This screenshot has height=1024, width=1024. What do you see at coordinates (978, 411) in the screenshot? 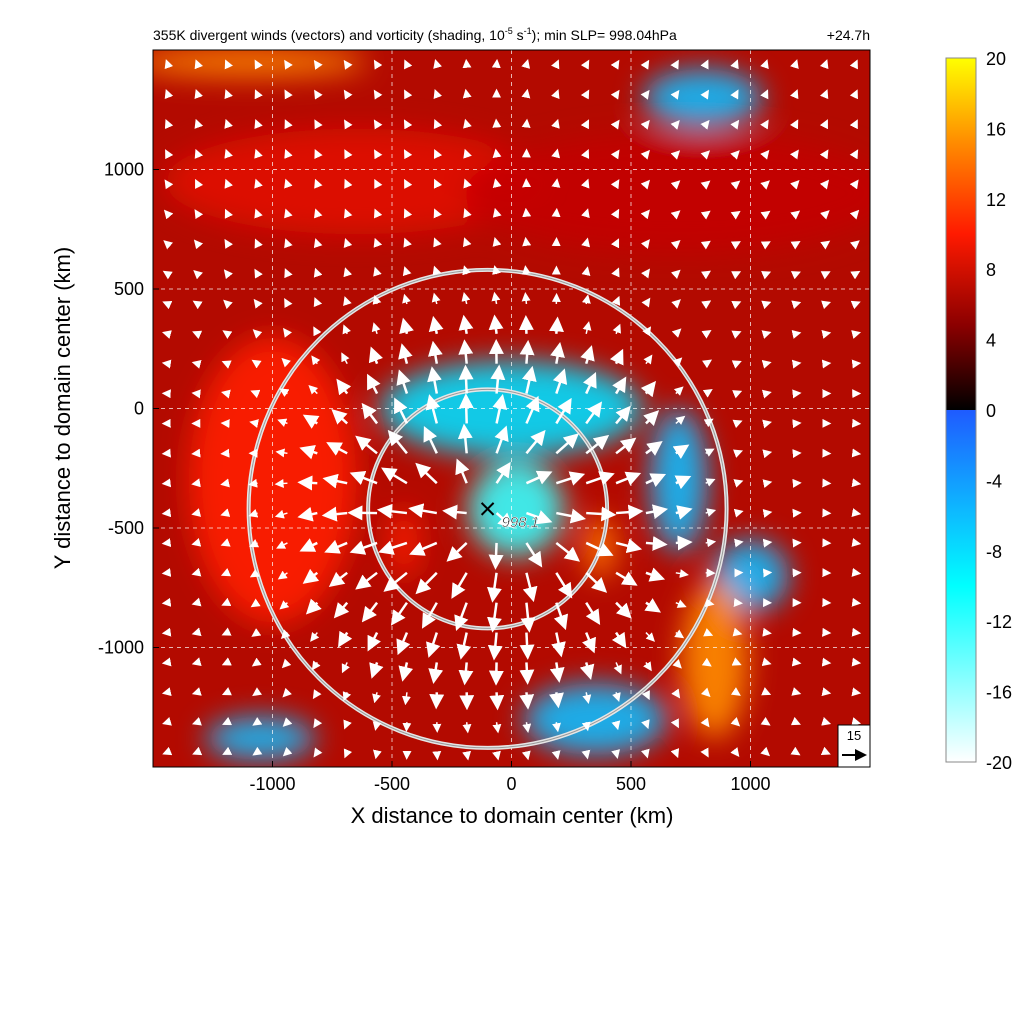
I see `colorbar: 20 16 12 8 4 0 -4 -8 -12 -16 -20` at bounding box center [978, 411].